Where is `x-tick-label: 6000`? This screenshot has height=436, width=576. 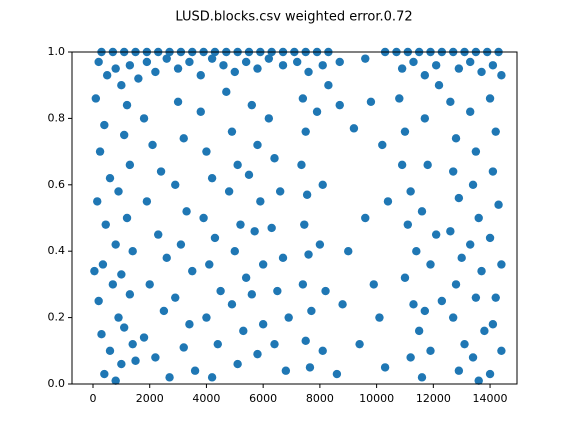 x-tick-label: 6000 is located at coordinates (263, 398).